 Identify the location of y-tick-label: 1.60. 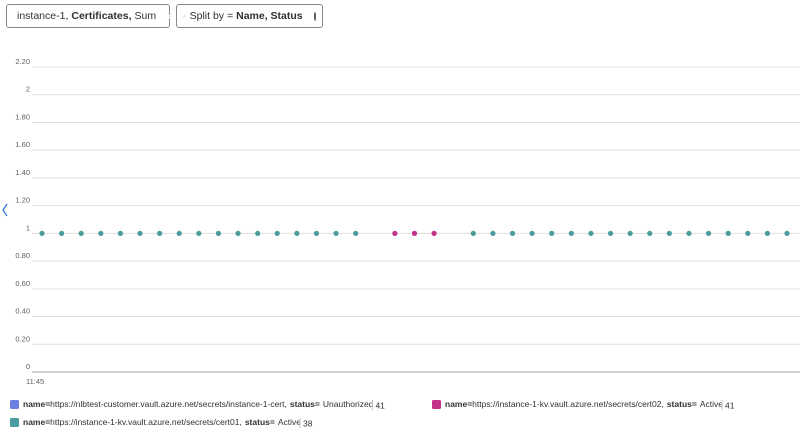
(22, 144).